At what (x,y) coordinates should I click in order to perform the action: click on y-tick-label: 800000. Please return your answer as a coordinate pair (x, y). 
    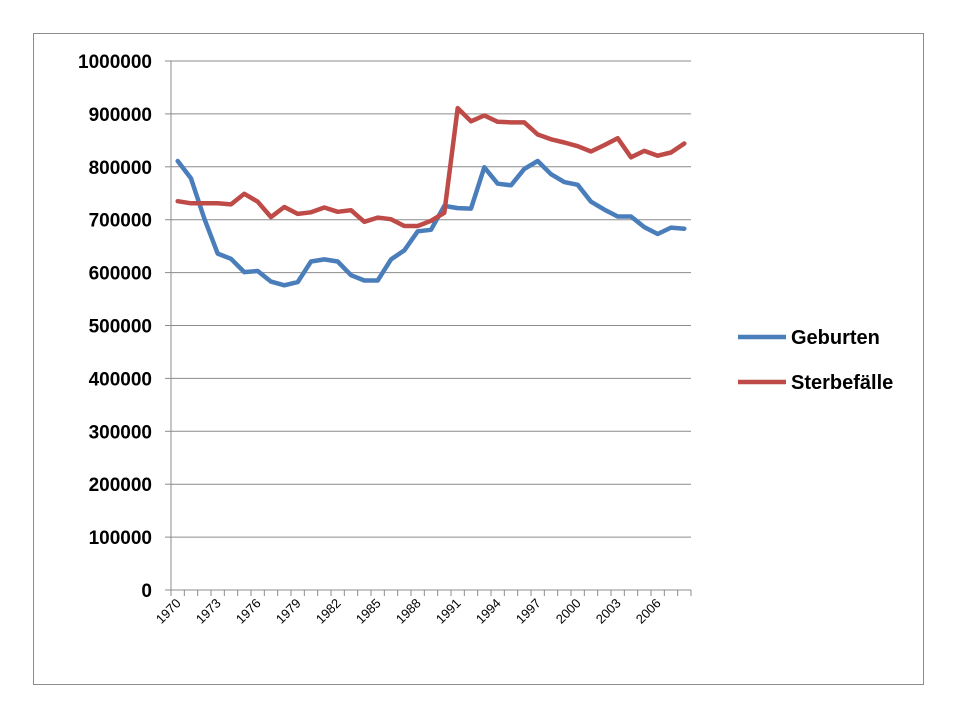
    Looking at the image, I should click on (120, 168).